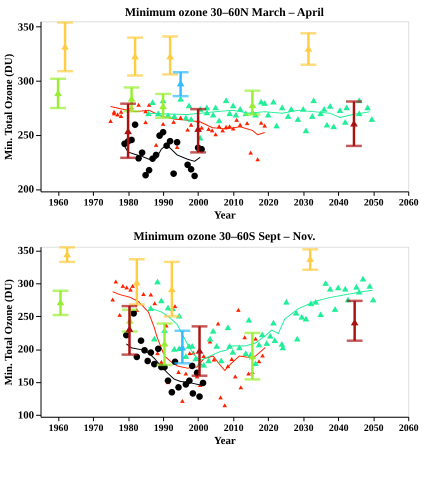  Describe the element at coordinates (224, 235) in the screenshot. I see `chart-title: Minimum ozone 30–60S Sept – Nov.` at that location.